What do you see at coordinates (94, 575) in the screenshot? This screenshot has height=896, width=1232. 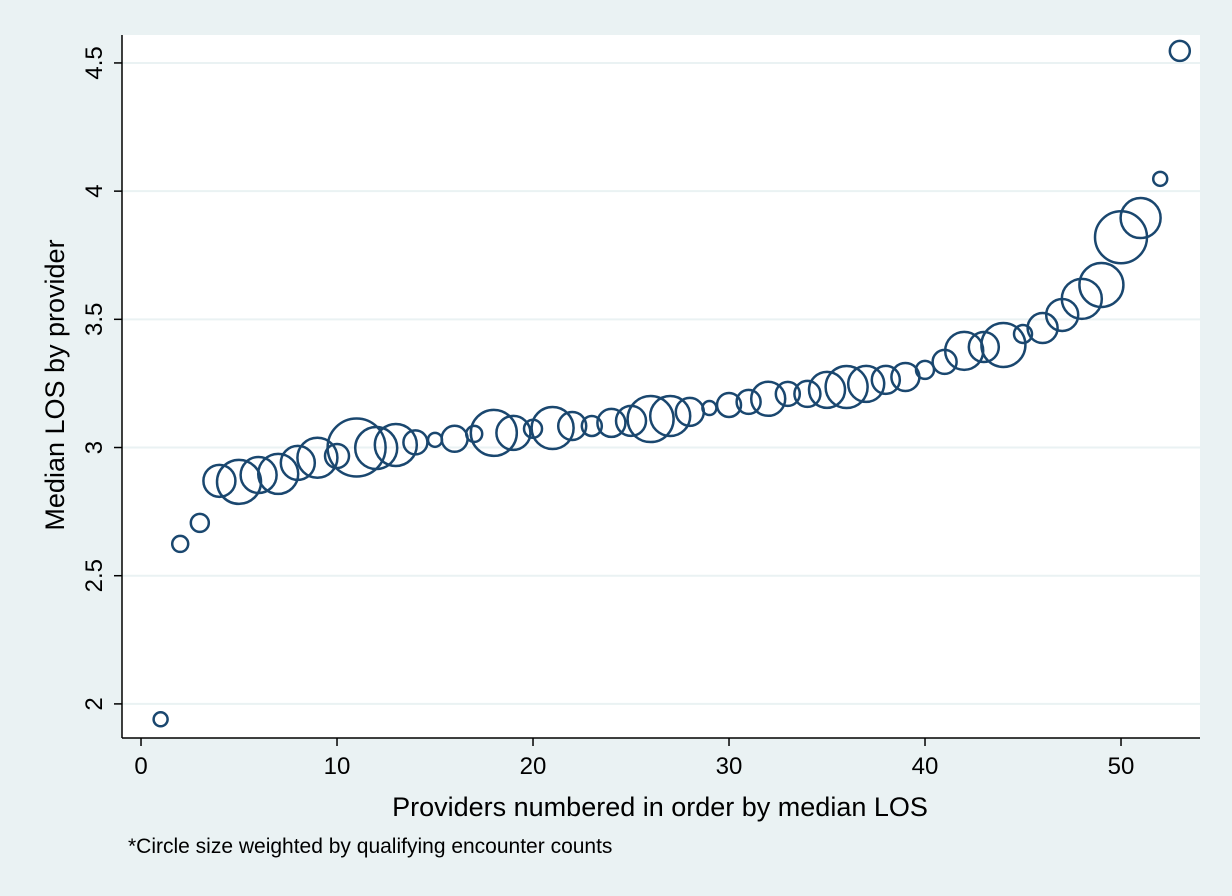 I see `y-tick-label: 2.5` at bounding box center [94, 575].